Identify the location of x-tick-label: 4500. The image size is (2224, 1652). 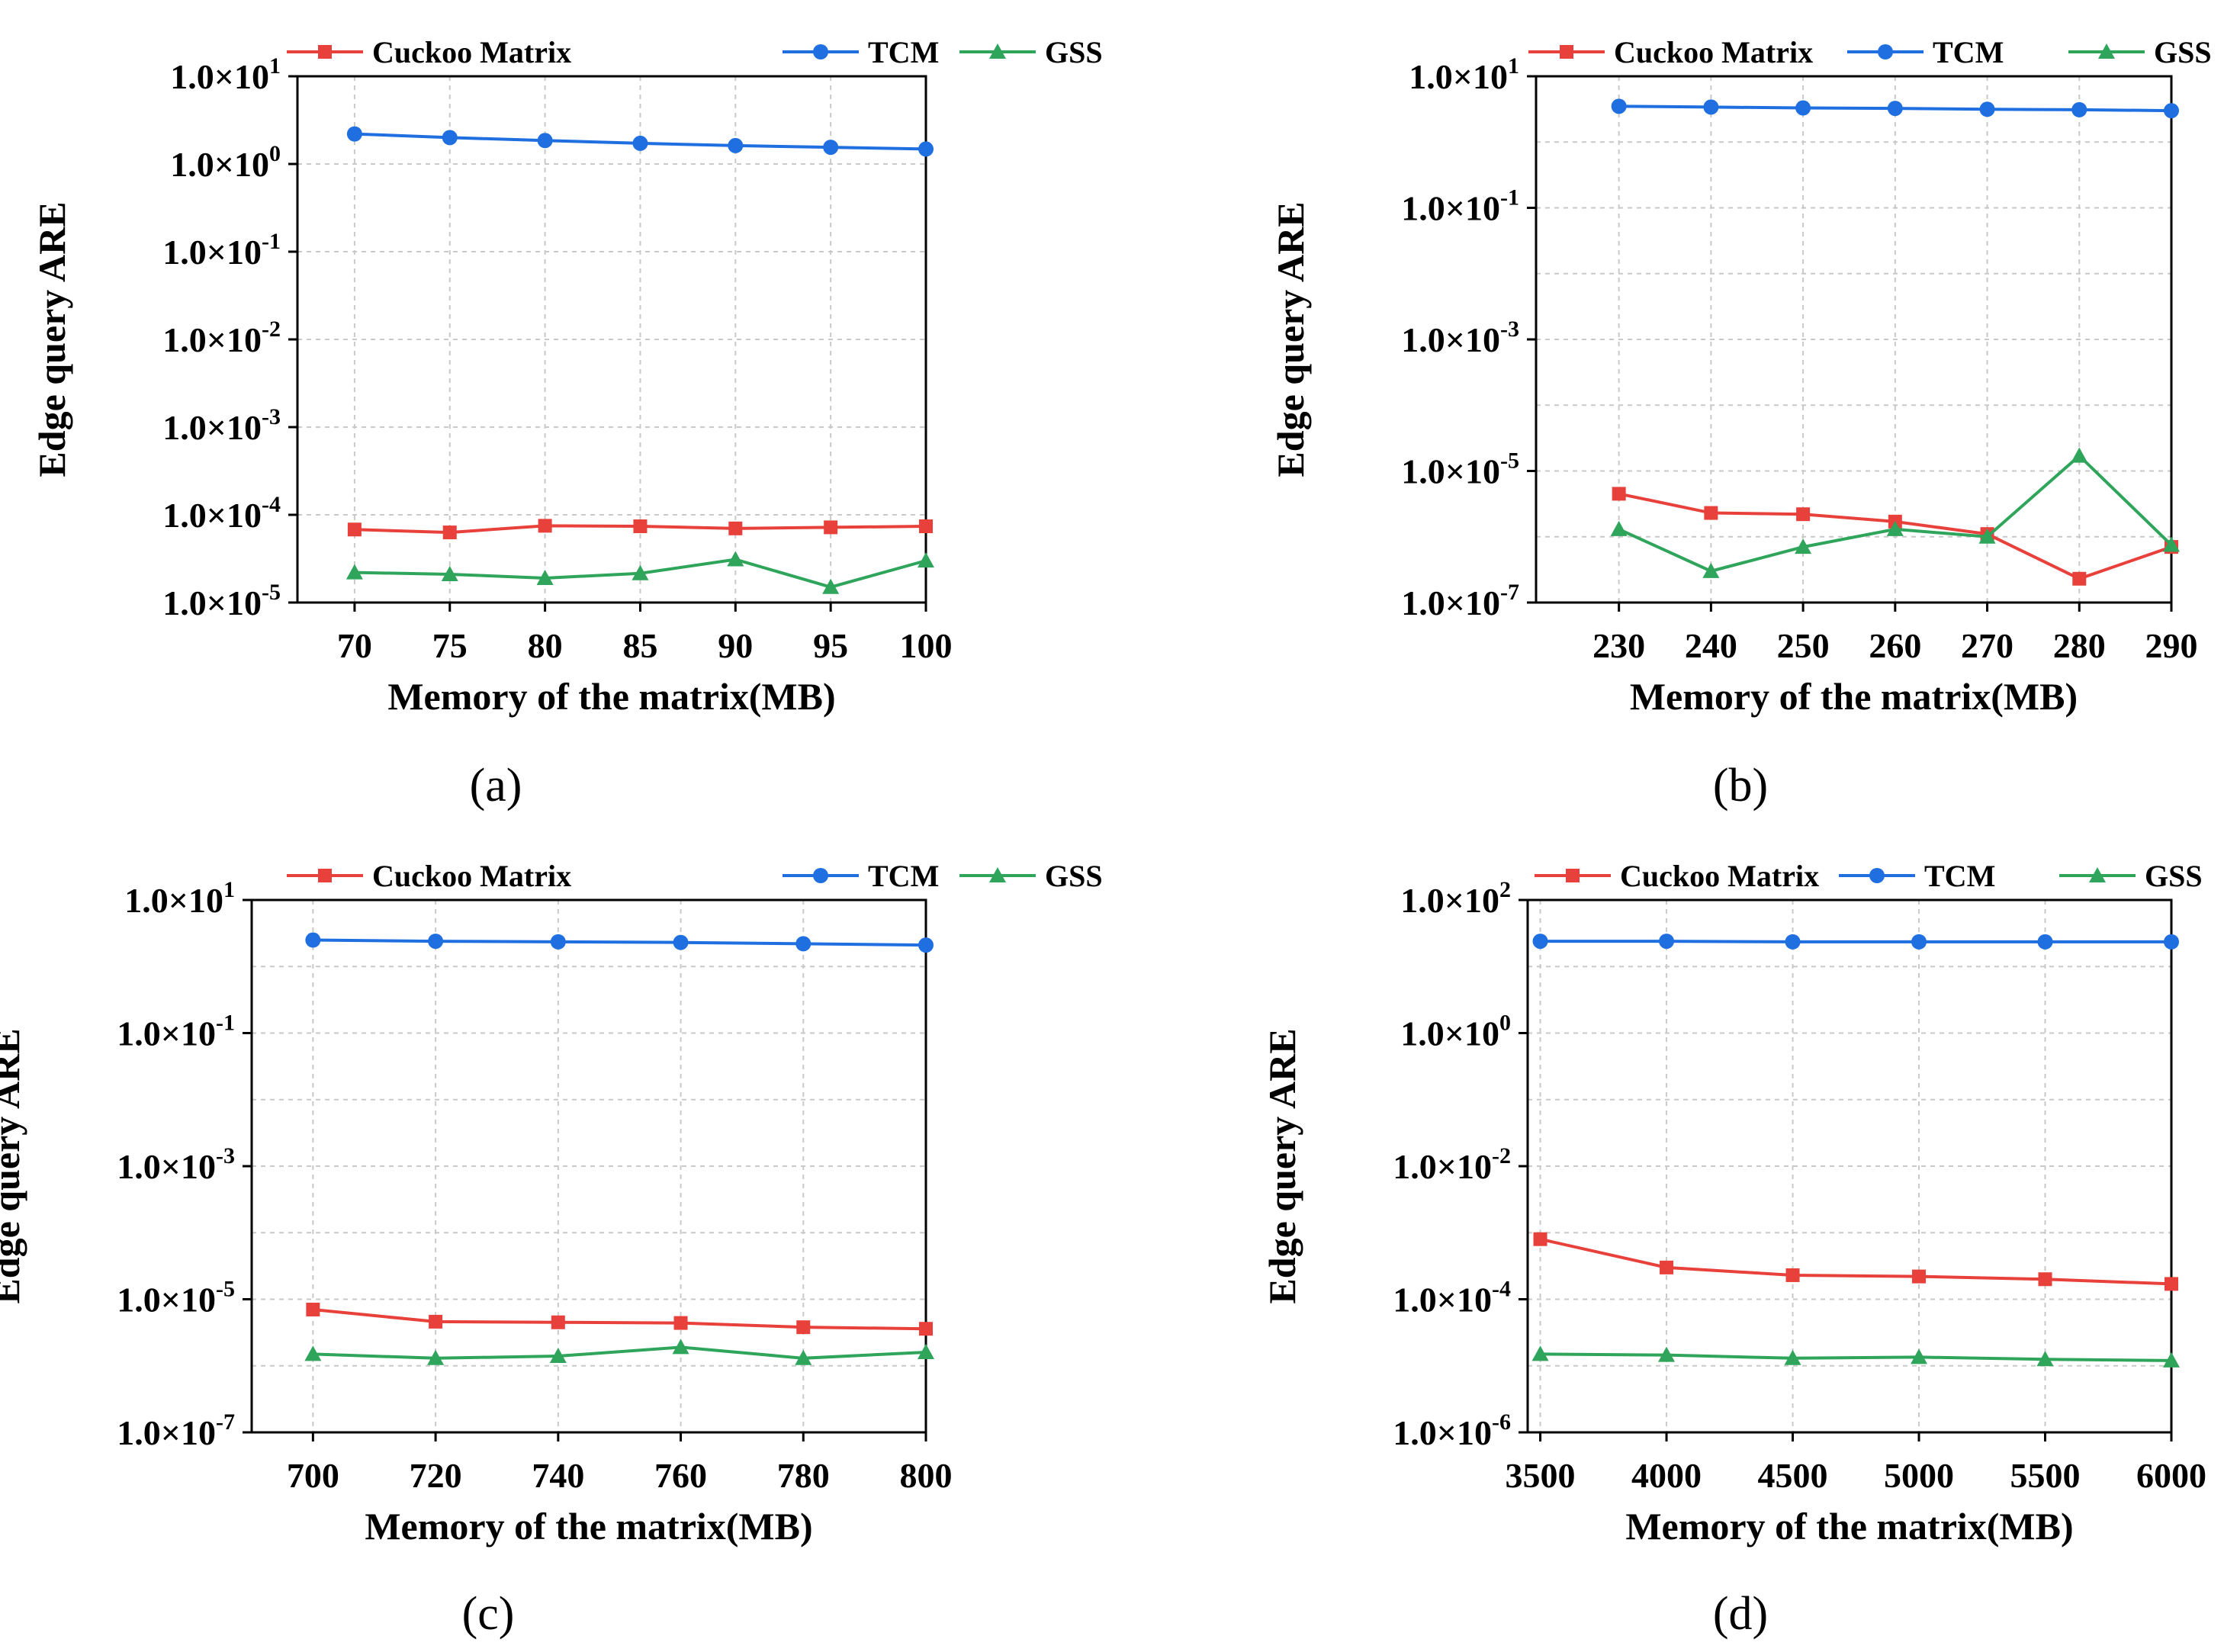
(1793, 1476).